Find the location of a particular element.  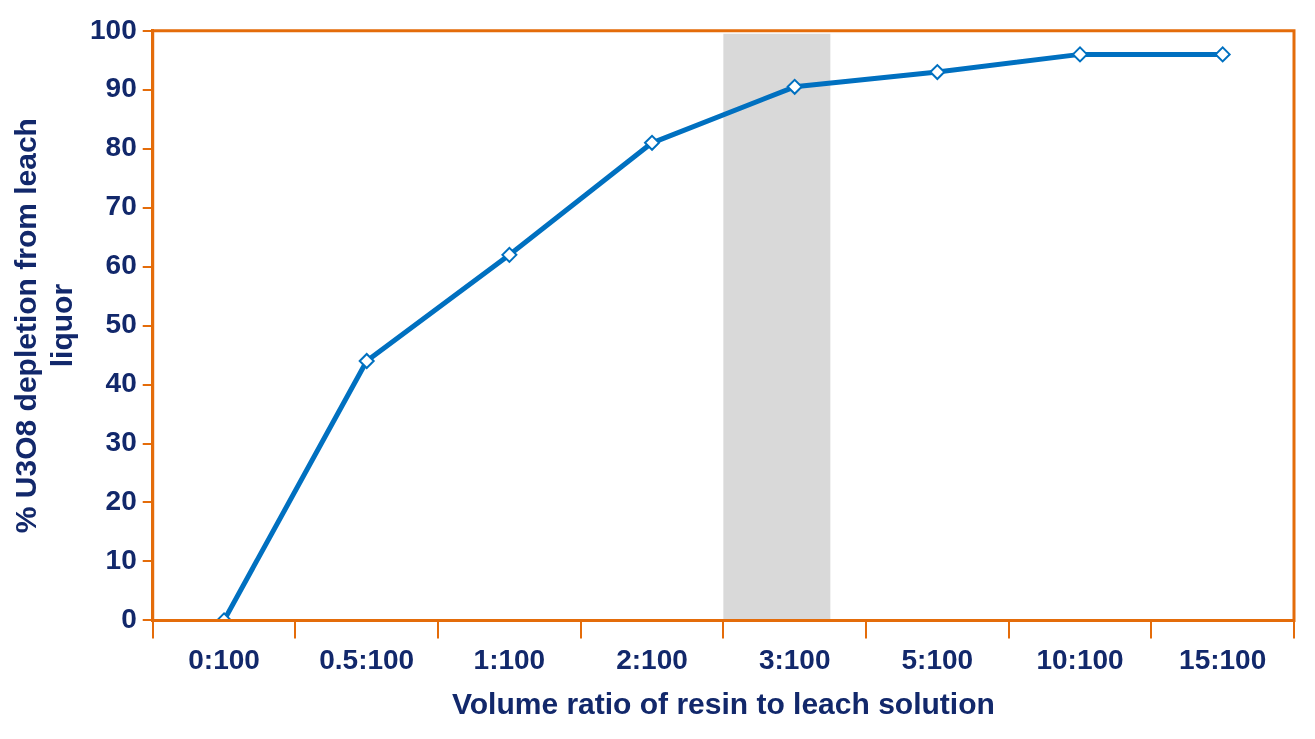

x-tick-label: 0.5:100 is located at coordinates (367, 659).